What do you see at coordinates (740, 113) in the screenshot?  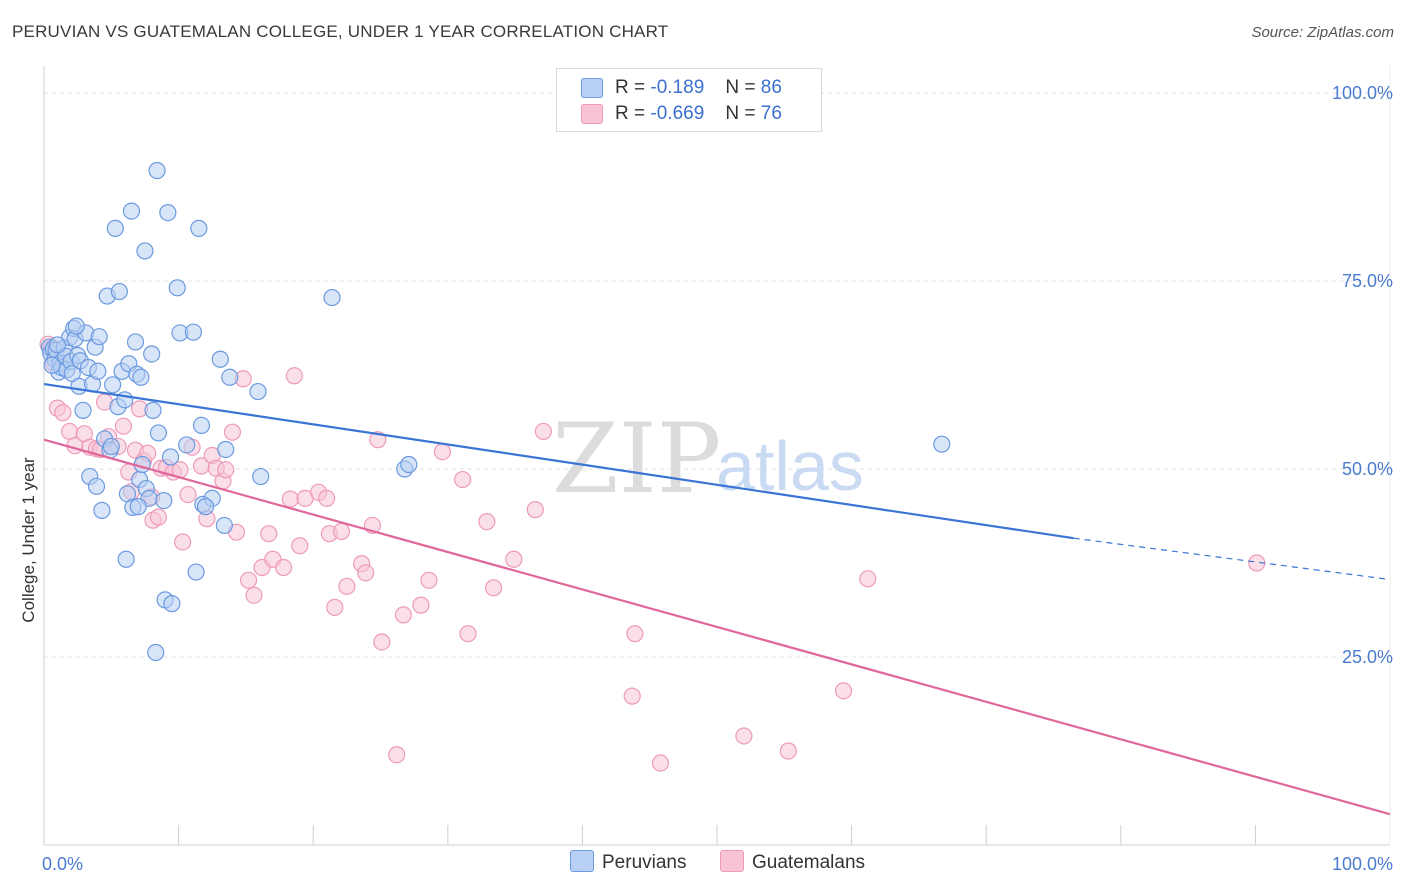 I see `guatemalans-n-label: N =` at bounding box center [740, 113].